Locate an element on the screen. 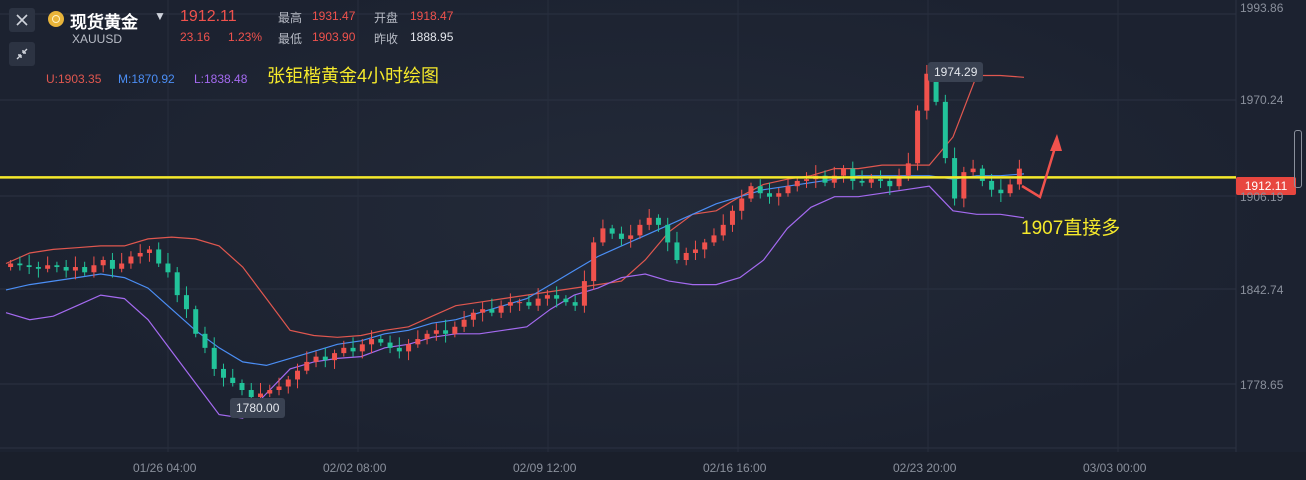  buy-annotation: 1907直接多 is located at coordinates (1071, 228).